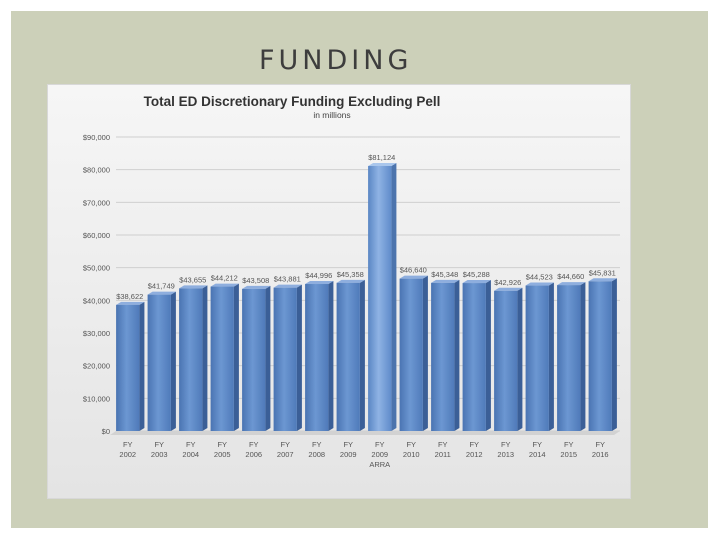 This screenshot has height=540, width=720. Describe the element at coordinates (96, 268) in the screenshot. I see `y-tick-label: $50,000` at that location.